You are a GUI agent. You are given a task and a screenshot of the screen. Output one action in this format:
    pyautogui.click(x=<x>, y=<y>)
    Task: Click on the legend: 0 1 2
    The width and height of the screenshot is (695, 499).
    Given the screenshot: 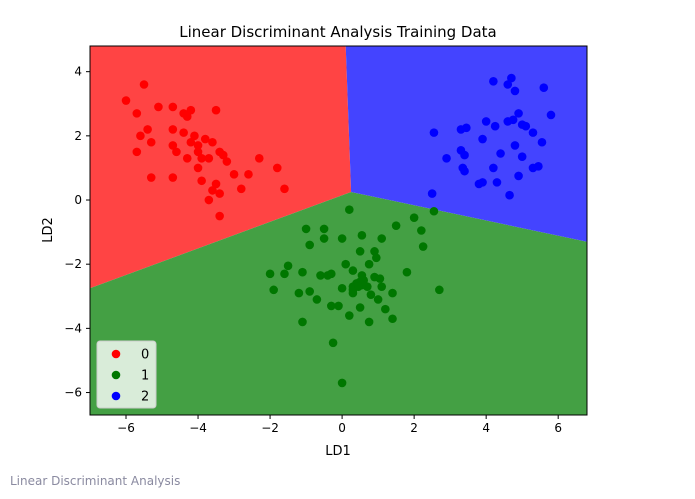 What is the action you would take?
    pyautogui.click(x=126, y=374)
    